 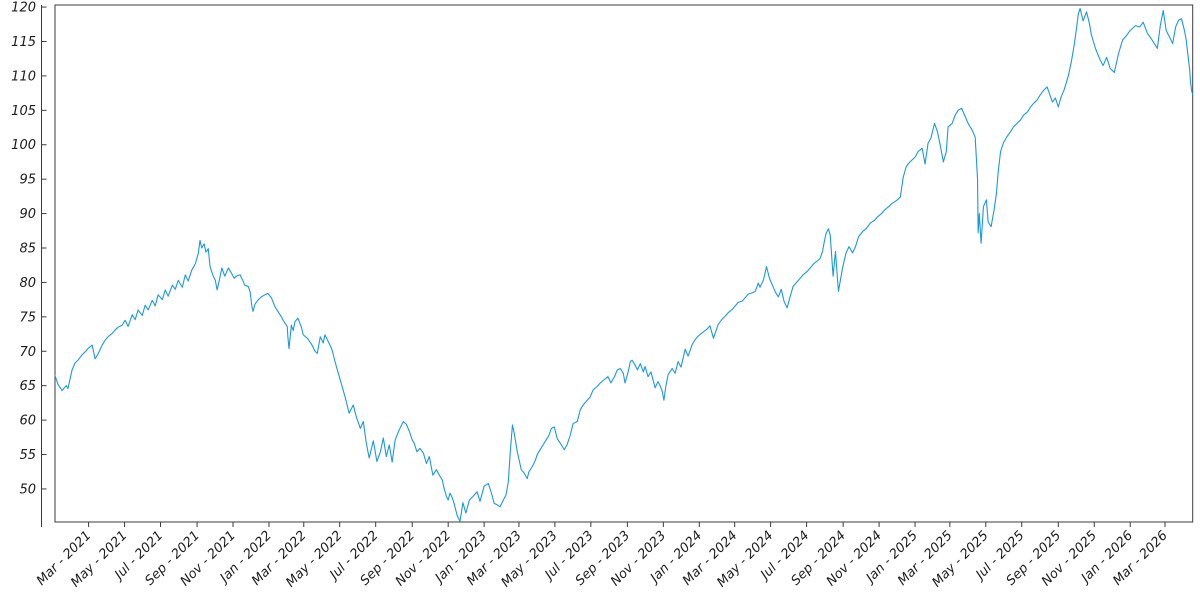 I want to click on y-tick-label: 120, so click(x=23, y=8).